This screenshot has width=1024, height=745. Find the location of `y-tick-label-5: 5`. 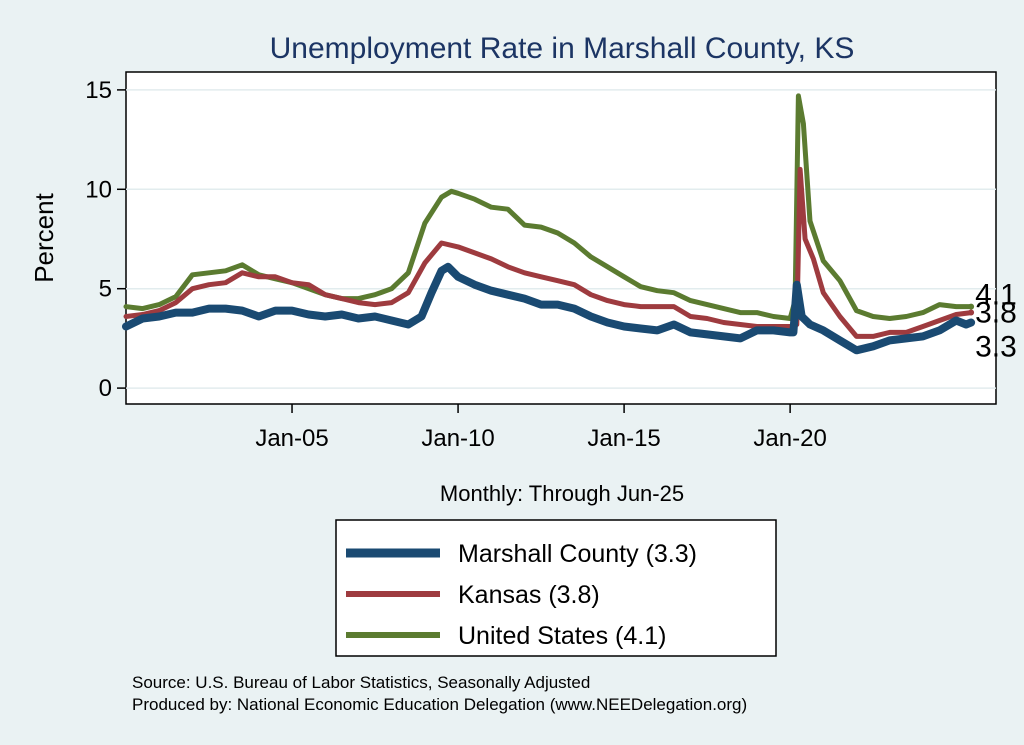

y-tick-label-5: 5 is located at coordinates (105, 289).